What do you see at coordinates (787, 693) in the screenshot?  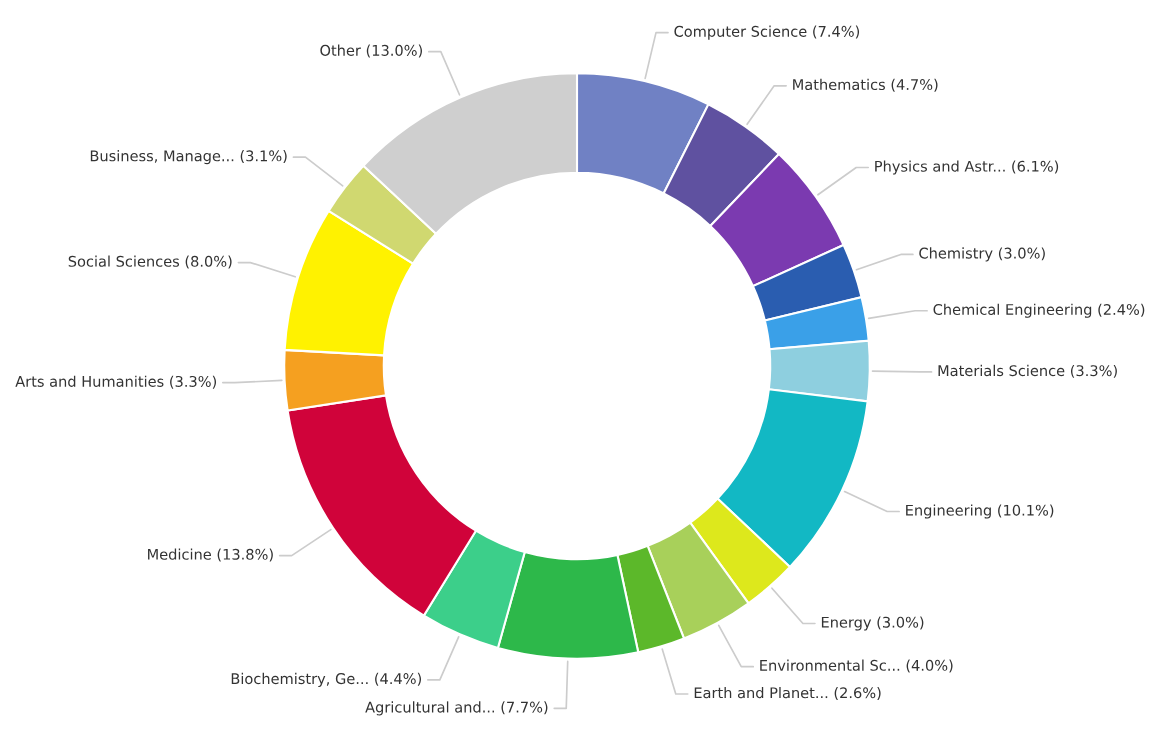 I see `slice-label: Earth and Planet... (2.6%)` at bounding box center [787, 693].